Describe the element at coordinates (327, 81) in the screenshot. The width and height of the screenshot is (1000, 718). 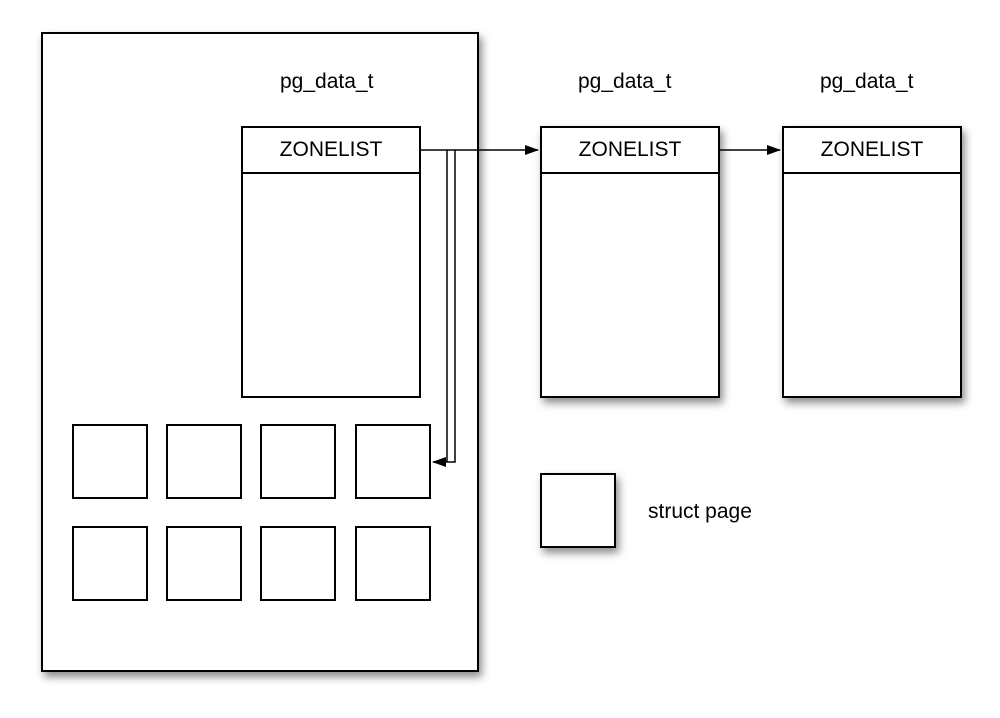
I see `node-0-title: pg_data_t` at that location.